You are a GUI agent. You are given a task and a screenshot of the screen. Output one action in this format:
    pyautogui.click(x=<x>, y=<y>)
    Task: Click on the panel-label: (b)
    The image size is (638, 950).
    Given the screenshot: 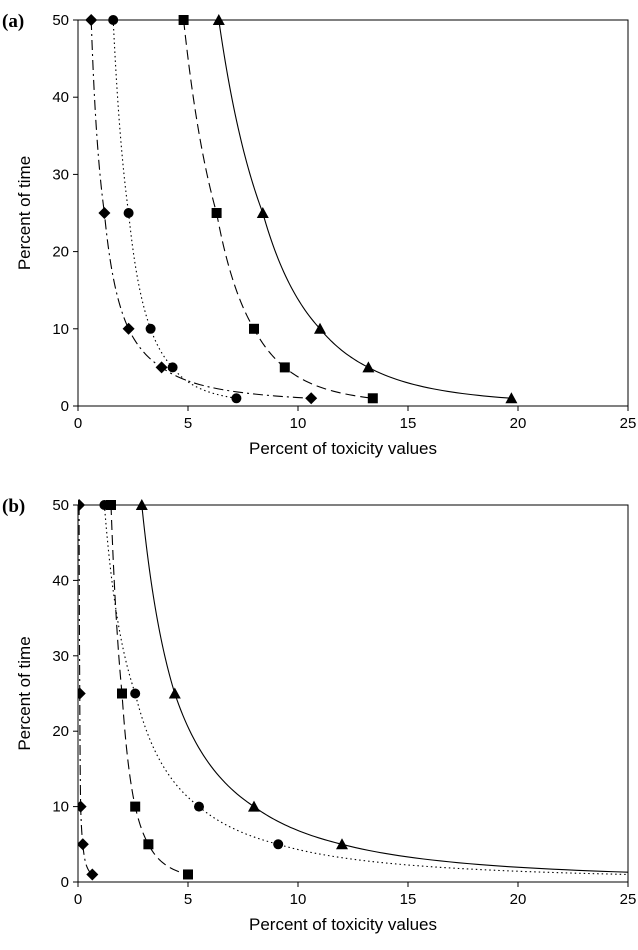 What is the action you would take?
    pyautogui.click(x=13, y=506)
    